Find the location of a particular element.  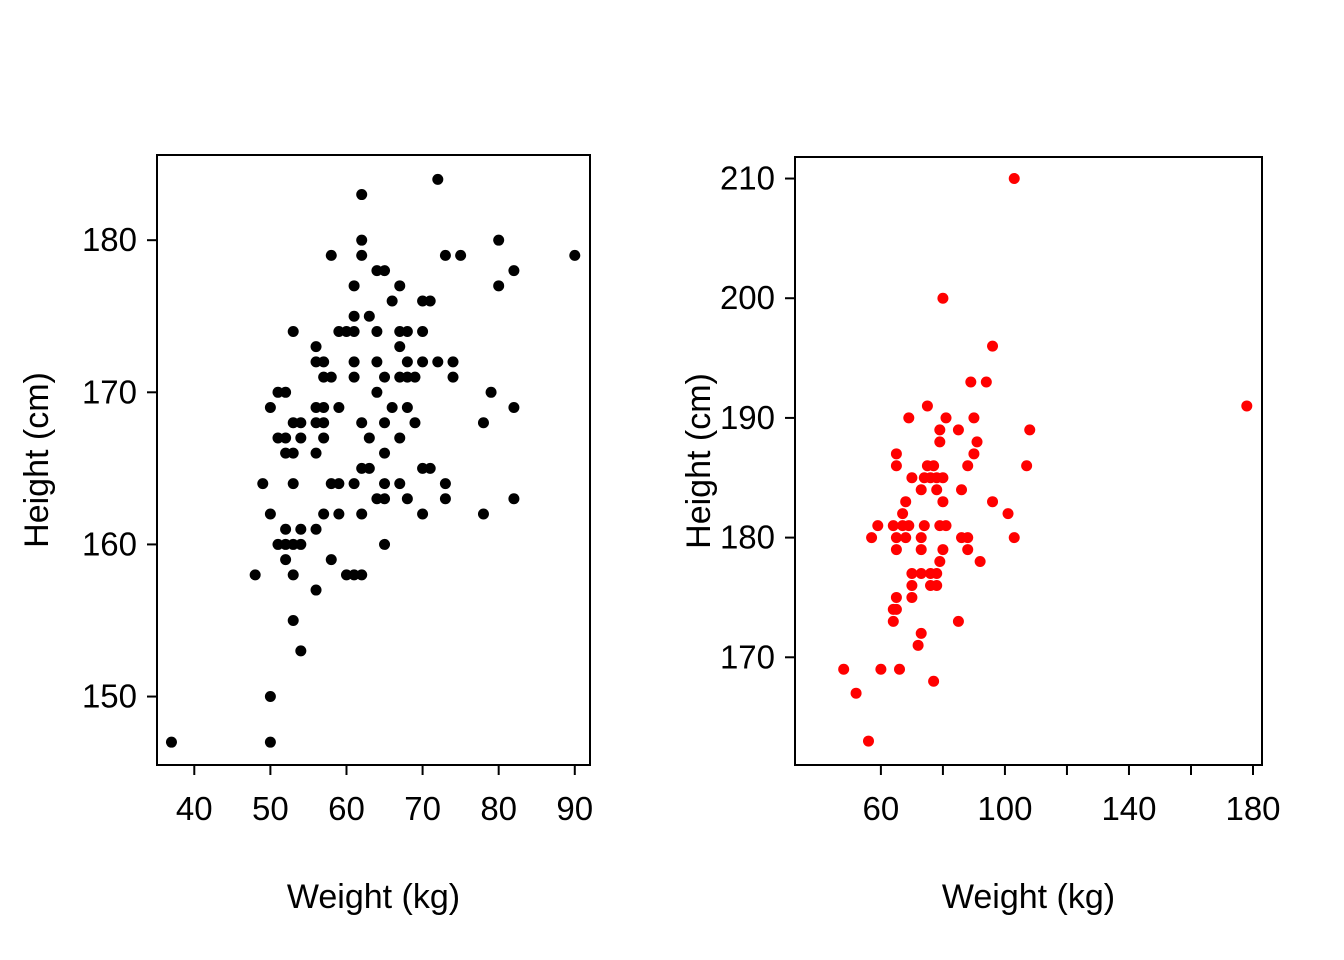

y-tick-label: 210 is located at coordinates (747, 178).